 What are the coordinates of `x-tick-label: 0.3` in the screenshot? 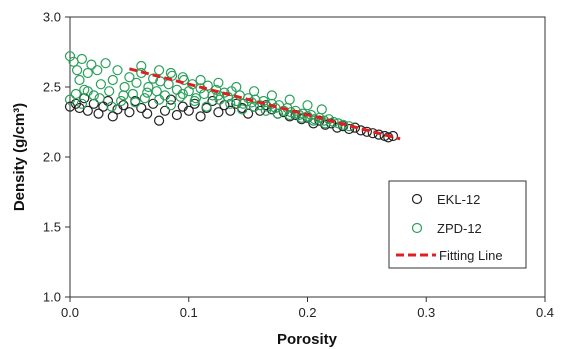 It's located at (426, 312).